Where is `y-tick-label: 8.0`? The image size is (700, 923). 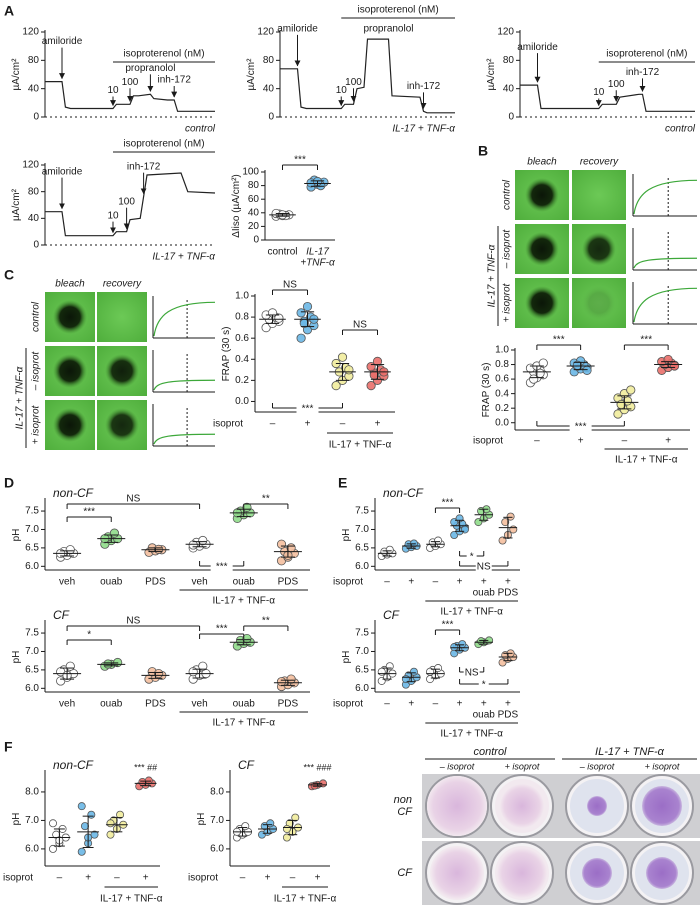 y-tick-label: 8.0 is located at coordinates (217, 792).